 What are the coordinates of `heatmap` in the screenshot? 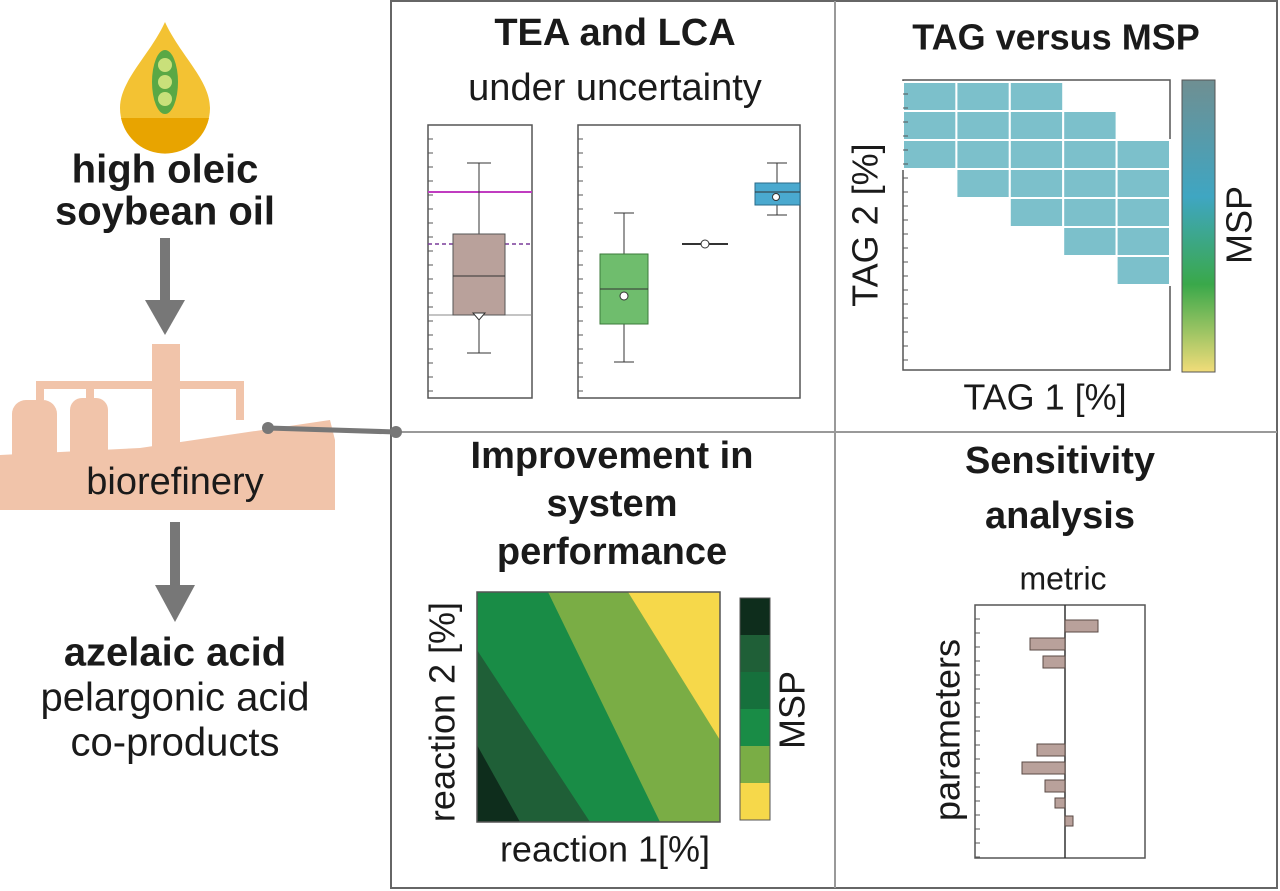 It's located at (1036, 225).